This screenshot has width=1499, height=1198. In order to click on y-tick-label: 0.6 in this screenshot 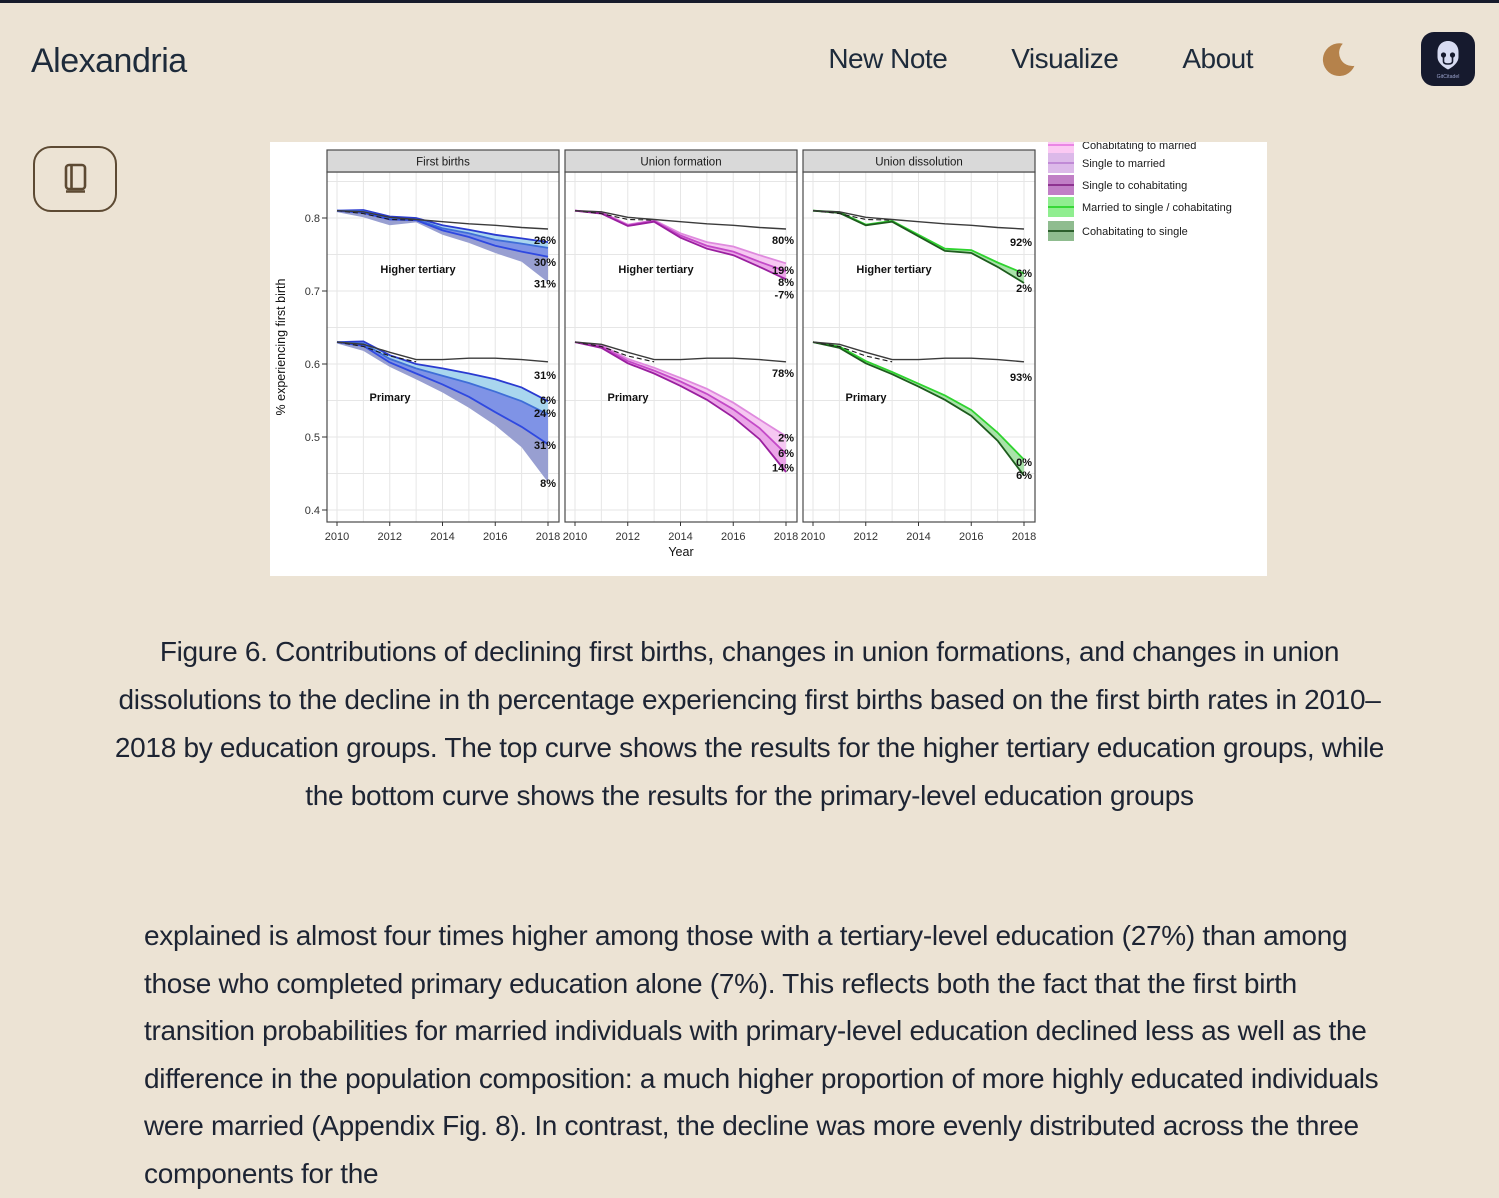, I will do `click(312, 365)`.